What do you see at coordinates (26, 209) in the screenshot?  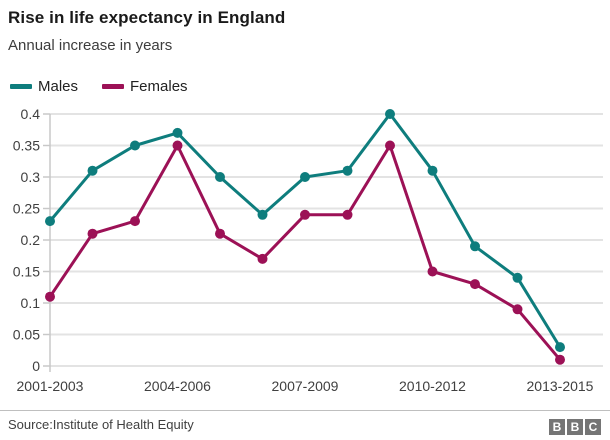 I see `svg-text: 0.25` at bounding box center [26, 209].